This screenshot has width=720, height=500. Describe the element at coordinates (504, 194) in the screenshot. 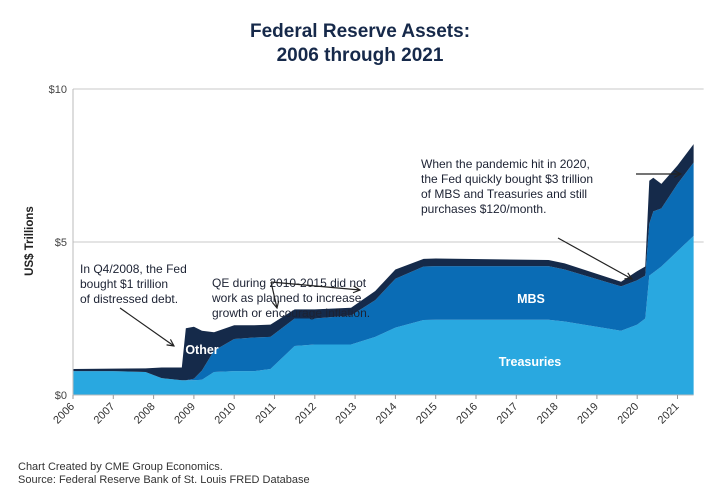

I see `annotation-pandemic: of MBS and Treasuries and still` at that location.